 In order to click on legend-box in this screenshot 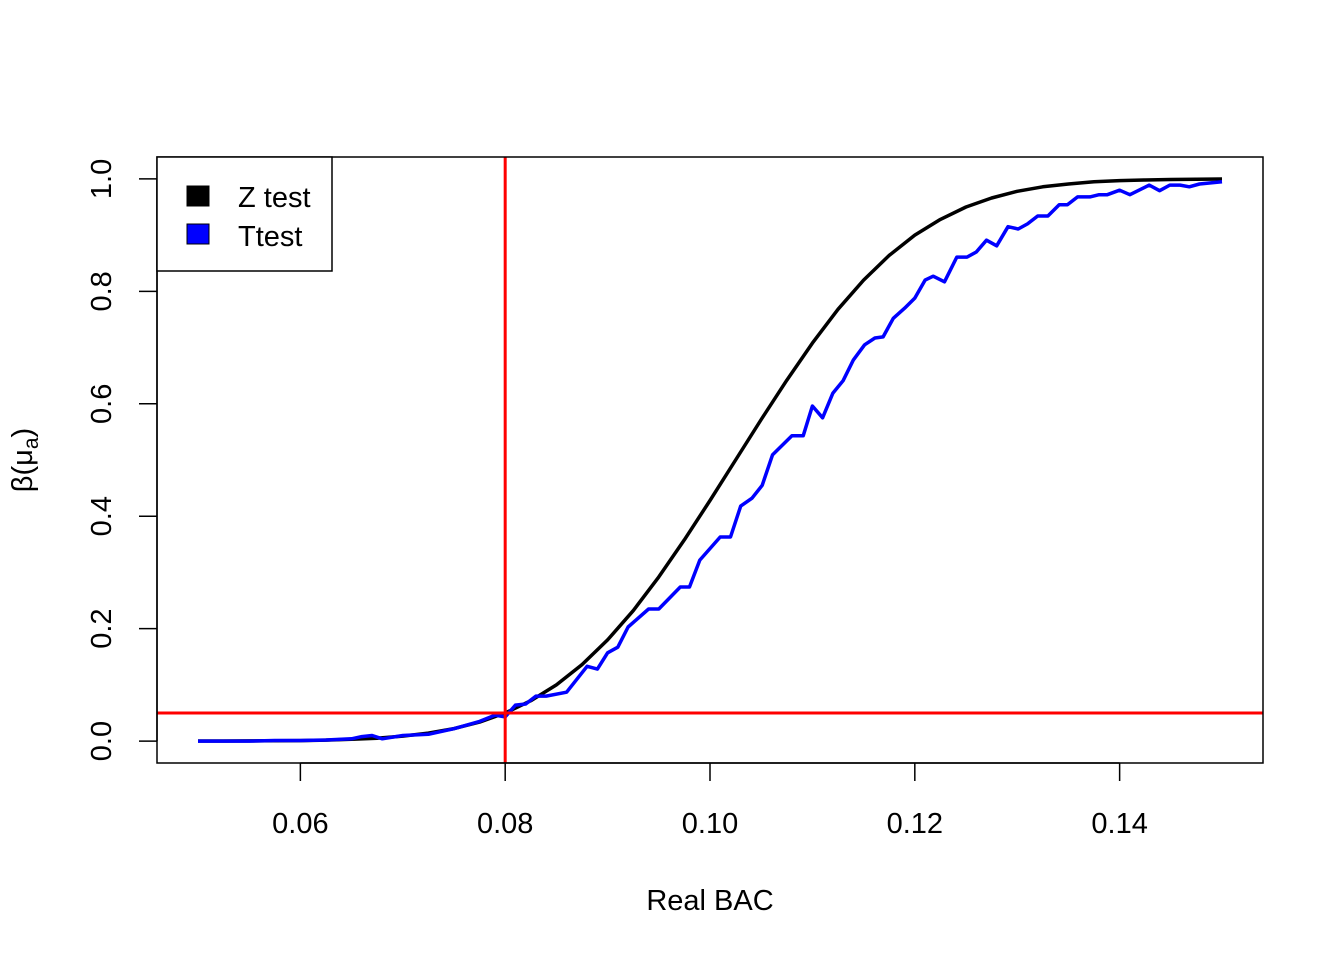, I will do `click(244, 214)`.